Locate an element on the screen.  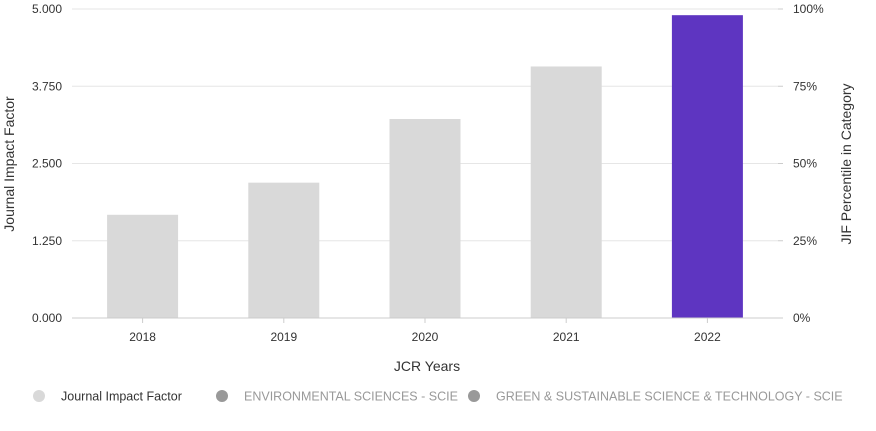
bar-2019 is located at coordinates (284, 250).